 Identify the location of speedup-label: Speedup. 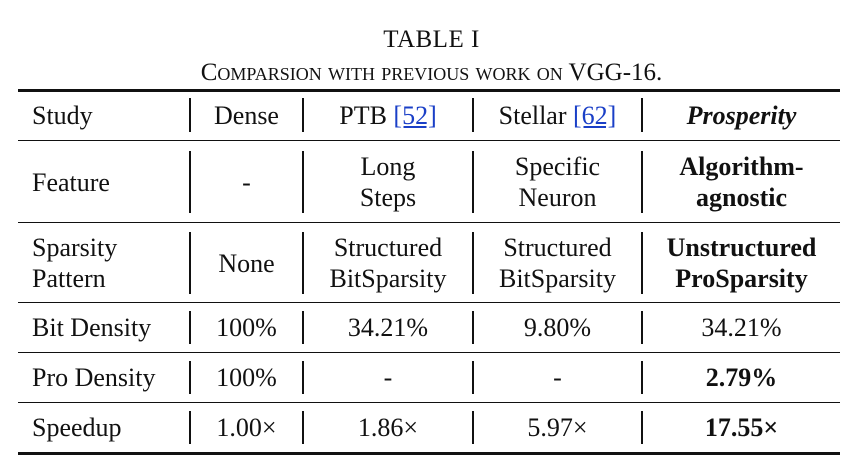
(77, 427).